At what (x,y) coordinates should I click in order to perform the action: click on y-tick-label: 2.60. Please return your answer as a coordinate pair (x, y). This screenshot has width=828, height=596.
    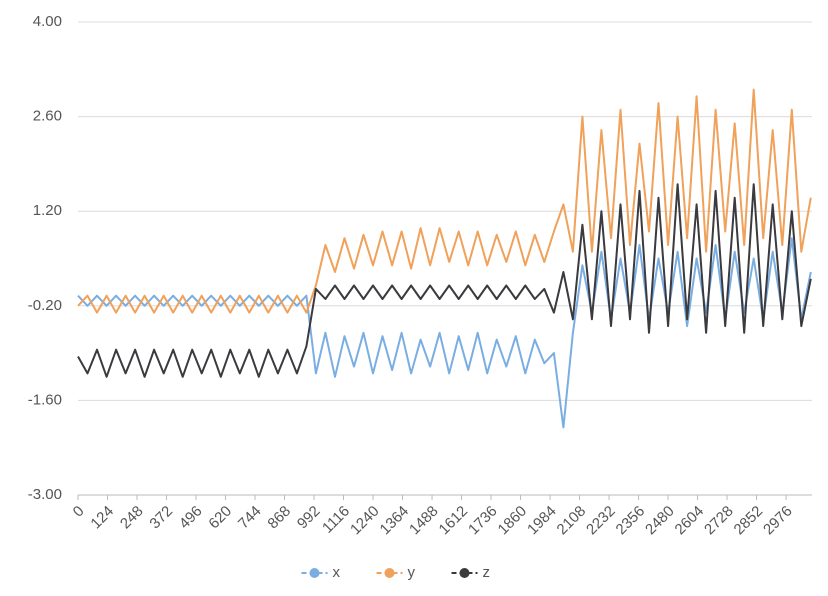
    Looking at the image, I should click on (47, 116).